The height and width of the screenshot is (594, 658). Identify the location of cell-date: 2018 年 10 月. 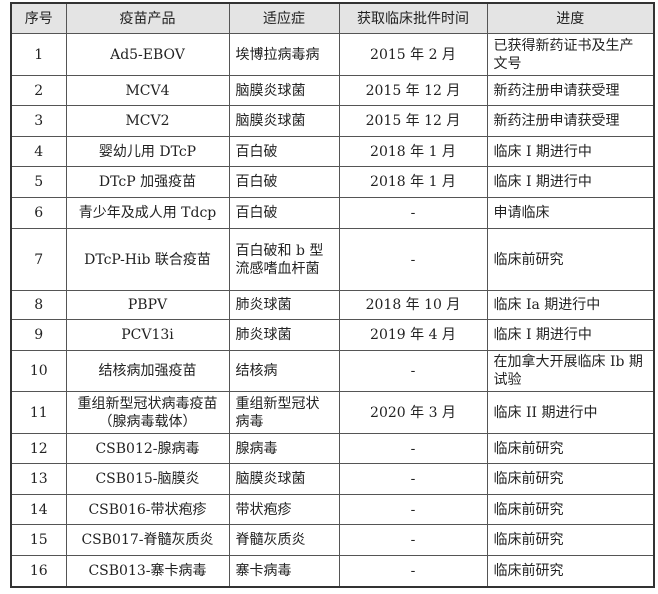
(413, 305).